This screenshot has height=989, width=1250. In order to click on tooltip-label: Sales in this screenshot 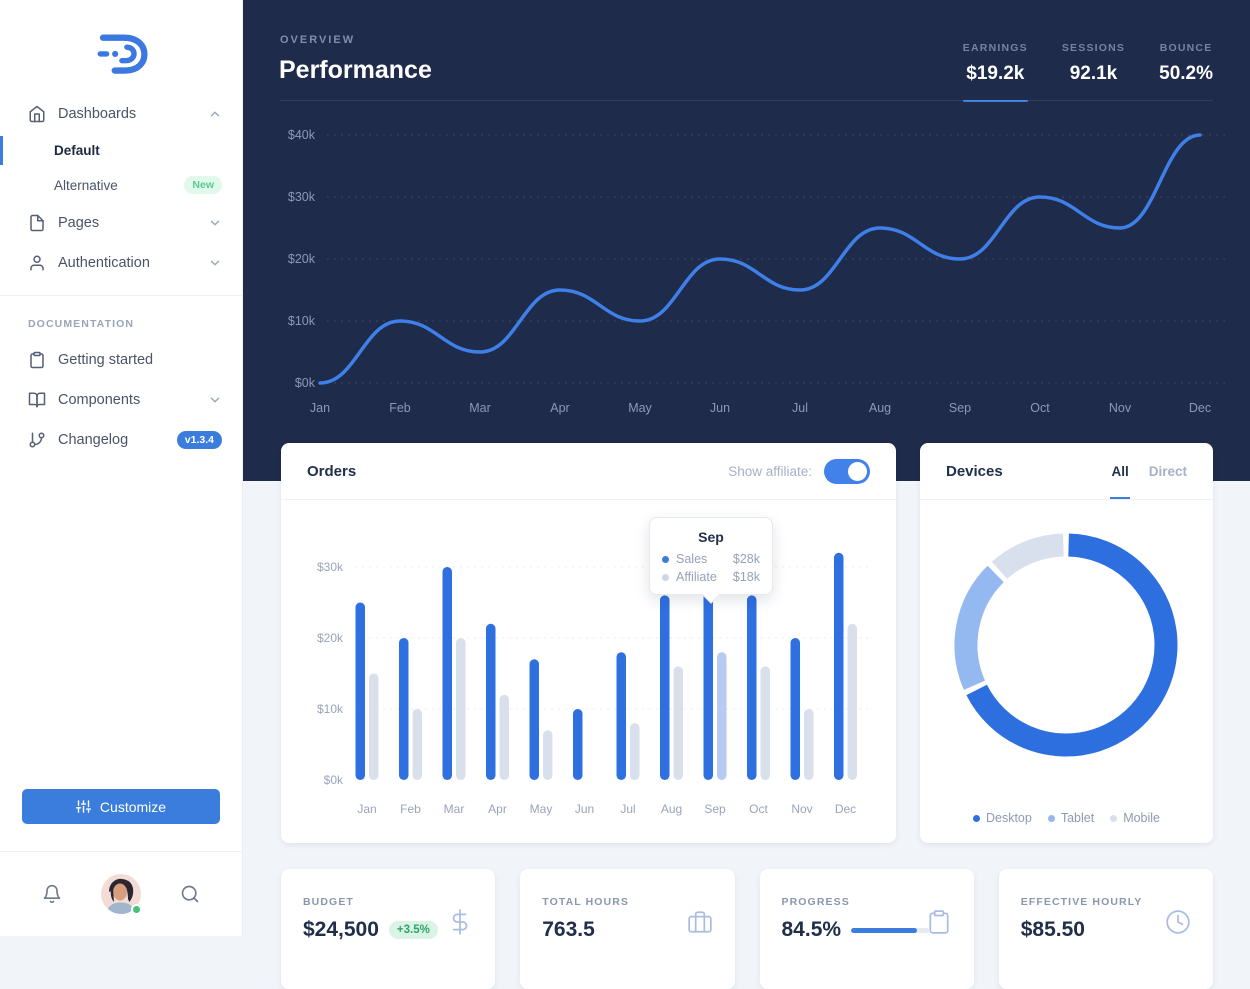, I will do `click(692, 559)`.